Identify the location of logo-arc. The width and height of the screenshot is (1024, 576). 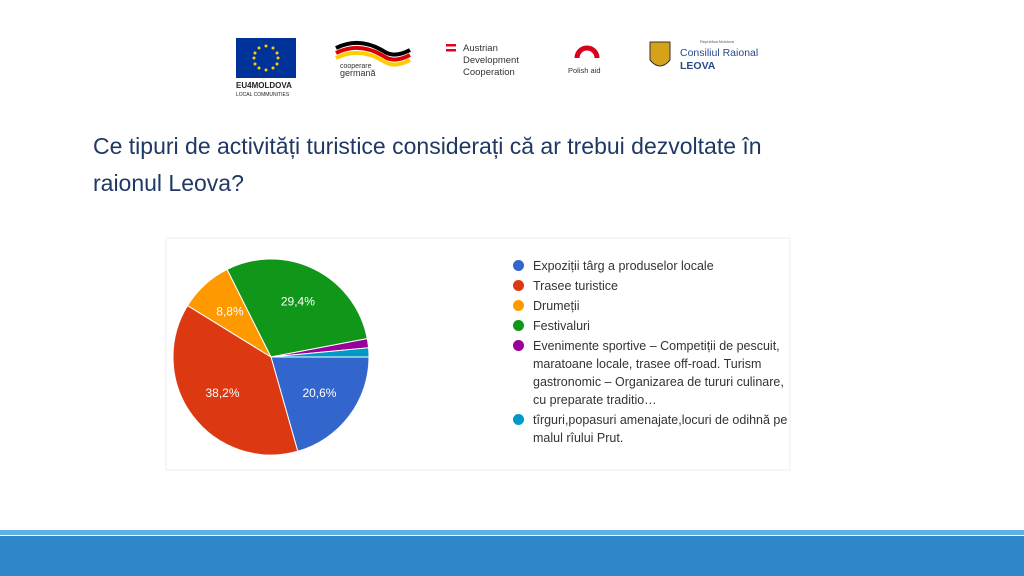
(587, 52).